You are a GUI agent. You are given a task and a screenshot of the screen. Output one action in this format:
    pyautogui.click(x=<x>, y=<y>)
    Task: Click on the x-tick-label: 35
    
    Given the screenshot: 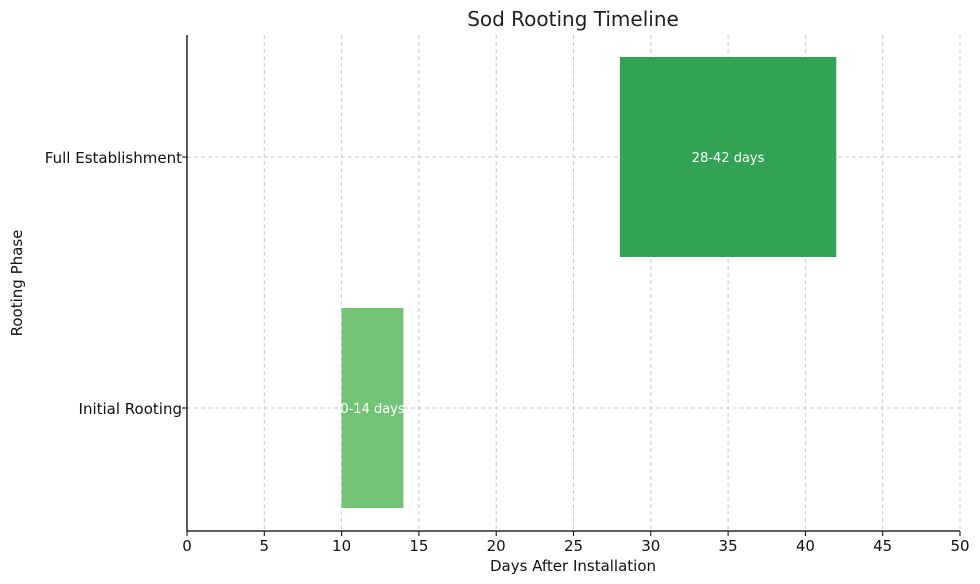 What is the action you would take?
    pyautogui.click(x=728, y=546)
    